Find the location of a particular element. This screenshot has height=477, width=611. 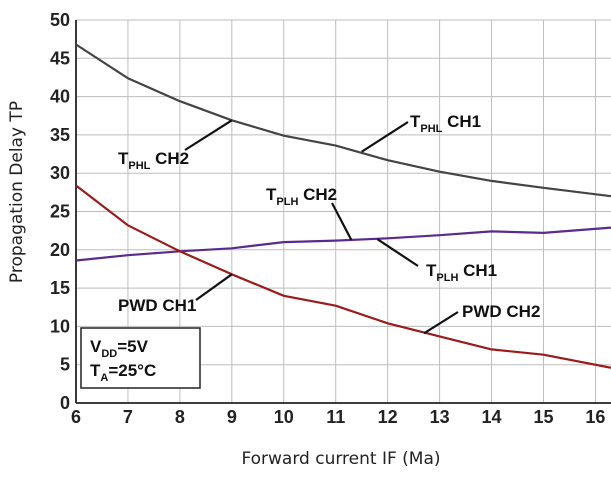

x-axis-title: Forward current IF (Ma) is located at coordinates (340, 459).